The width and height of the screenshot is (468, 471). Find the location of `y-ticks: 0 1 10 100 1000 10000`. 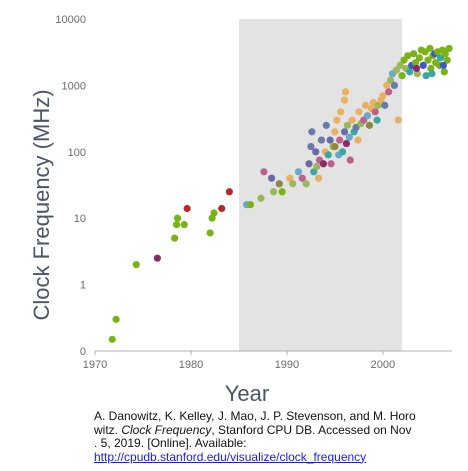

y-ticks: 0 1 10 100 1000 10000 is located at coordinates (70, 186).